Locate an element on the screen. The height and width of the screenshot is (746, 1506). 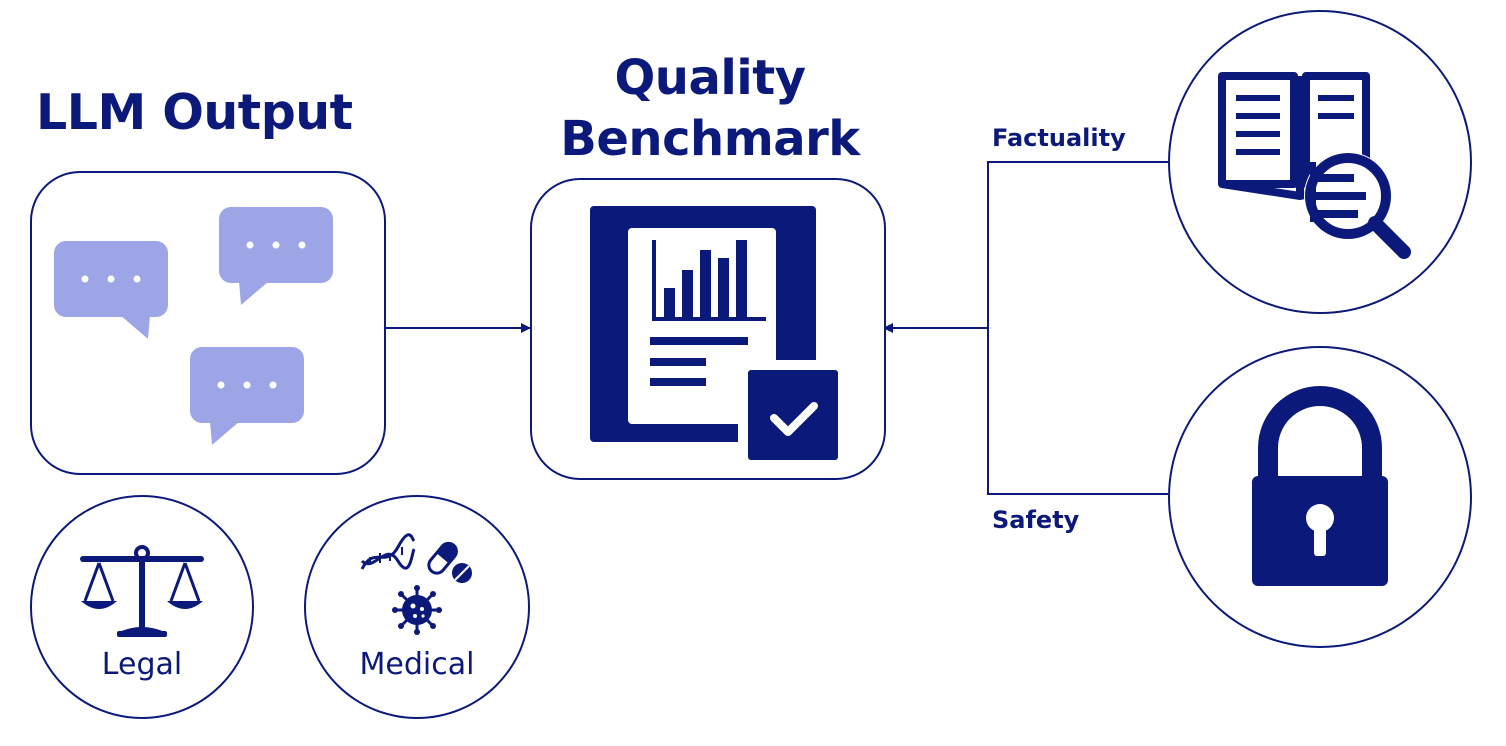
legal-circle: Legal is located at coordinates (142, 607).